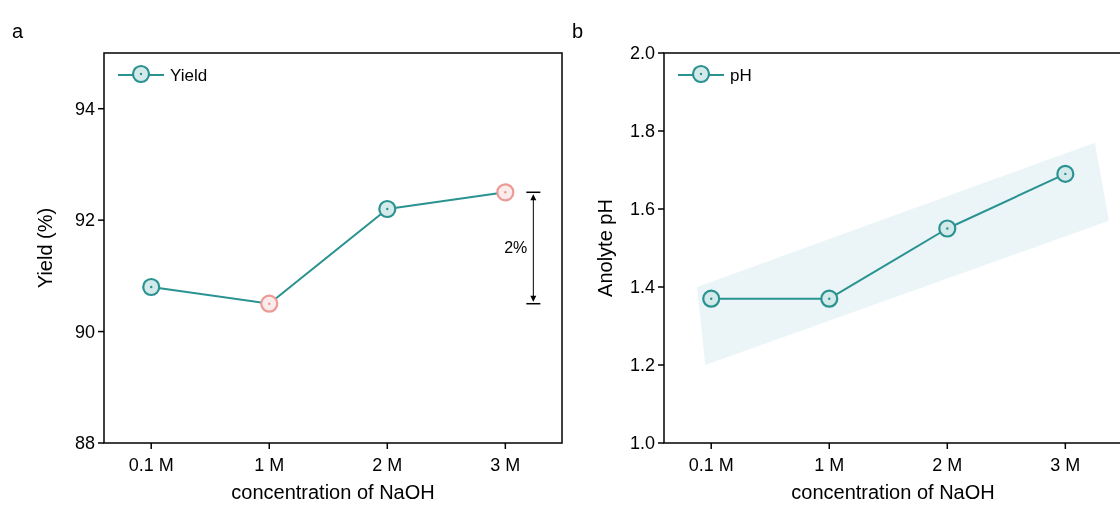 Image resolution: width=1120 pixels, height=514 pixels. Describe the element at coordinates (84, 108) in the screenshot. I see `y-tick-label: 94` at that location.